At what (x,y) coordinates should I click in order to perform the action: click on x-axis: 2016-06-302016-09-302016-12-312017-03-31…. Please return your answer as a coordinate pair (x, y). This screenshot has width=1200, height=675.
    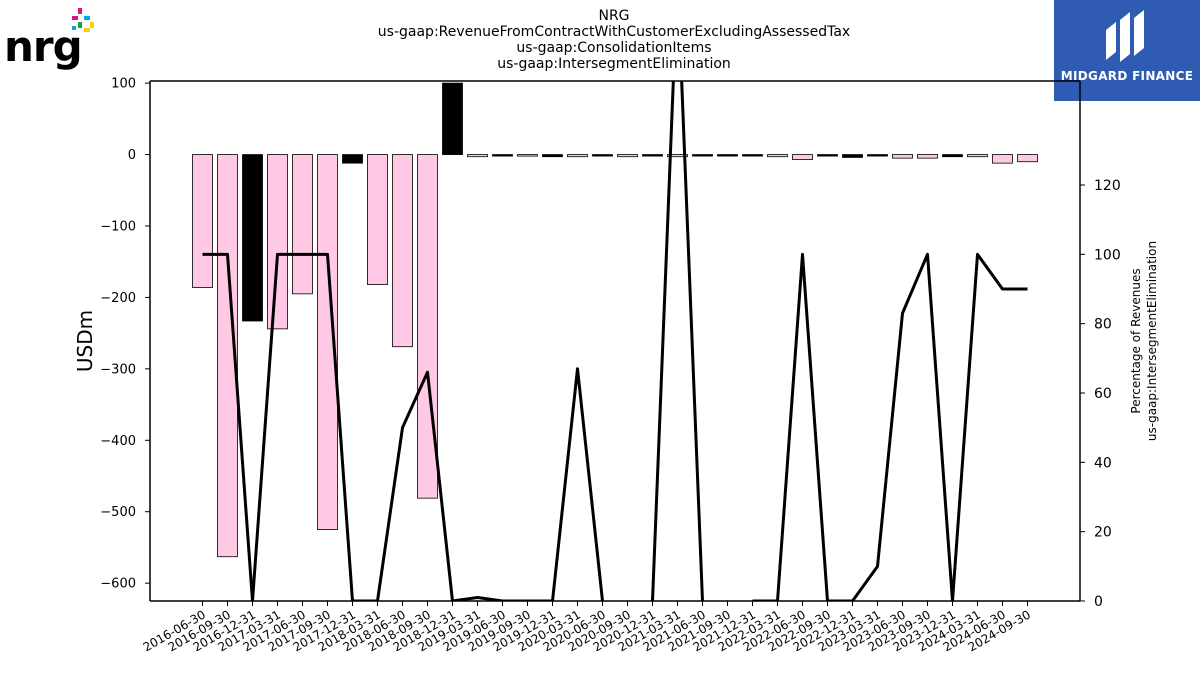
    Looking at the image, I should click on (587, 627).